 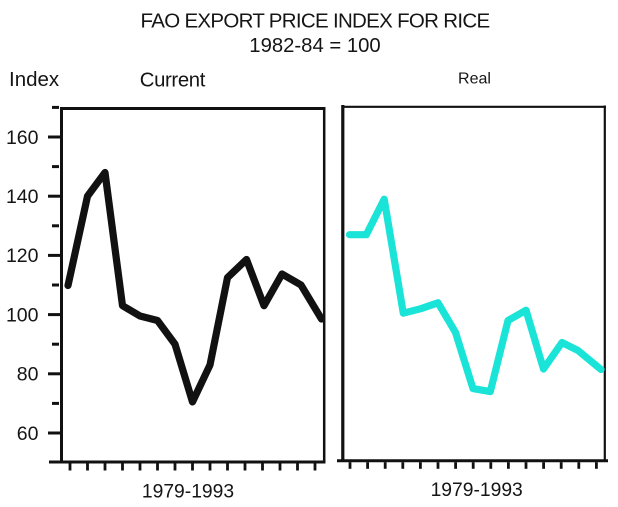 What do you see at coordinates (22, 315) in the screenshot?
I see `svg-text: 100` at bounding box center [22, 315].